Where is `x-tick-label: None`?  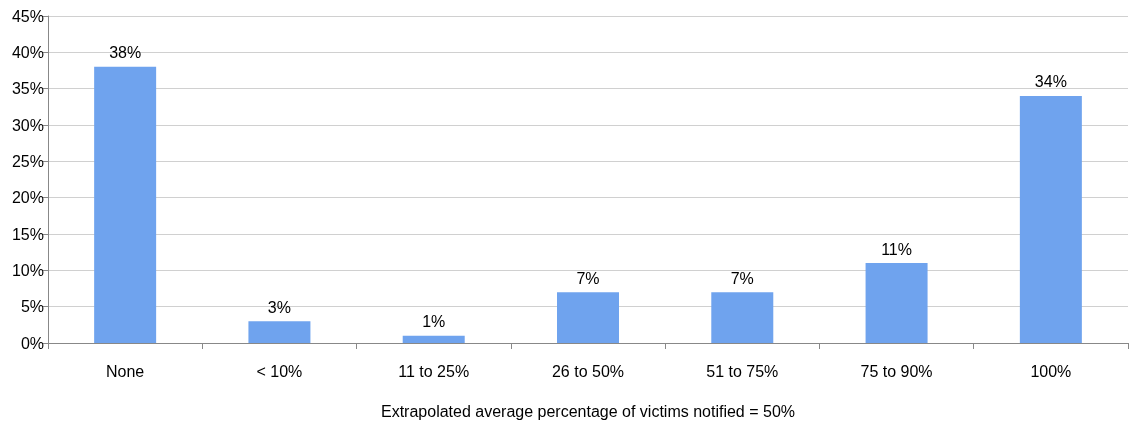
x-tick-label: None is located at coordinates (125, 371).